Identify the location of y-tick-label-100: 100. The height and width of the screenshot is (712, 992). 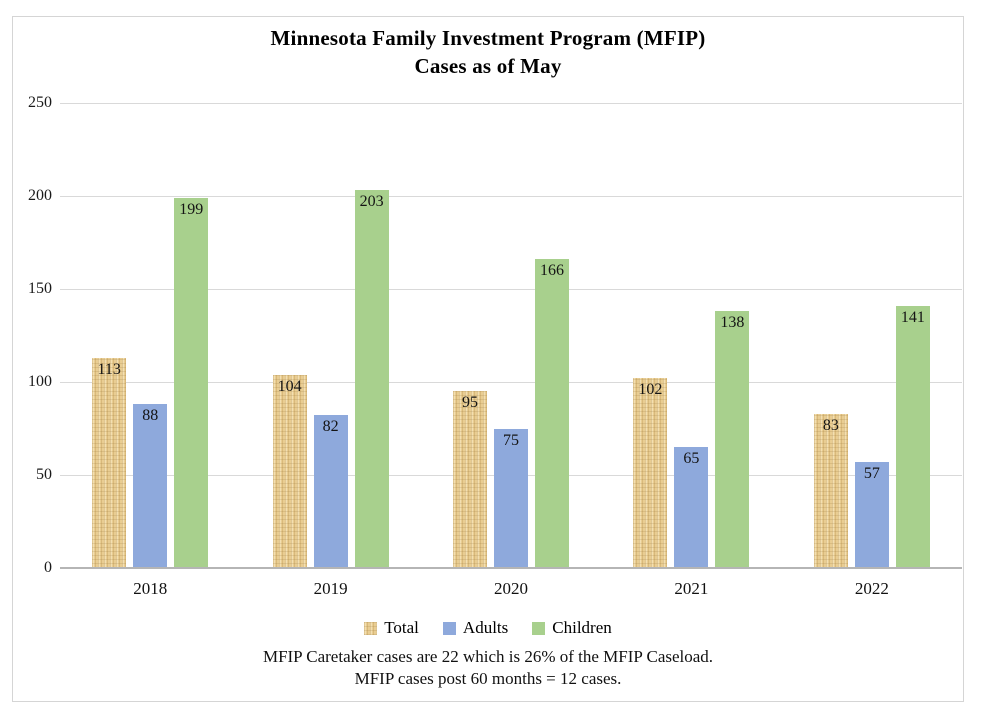
(40, 381).